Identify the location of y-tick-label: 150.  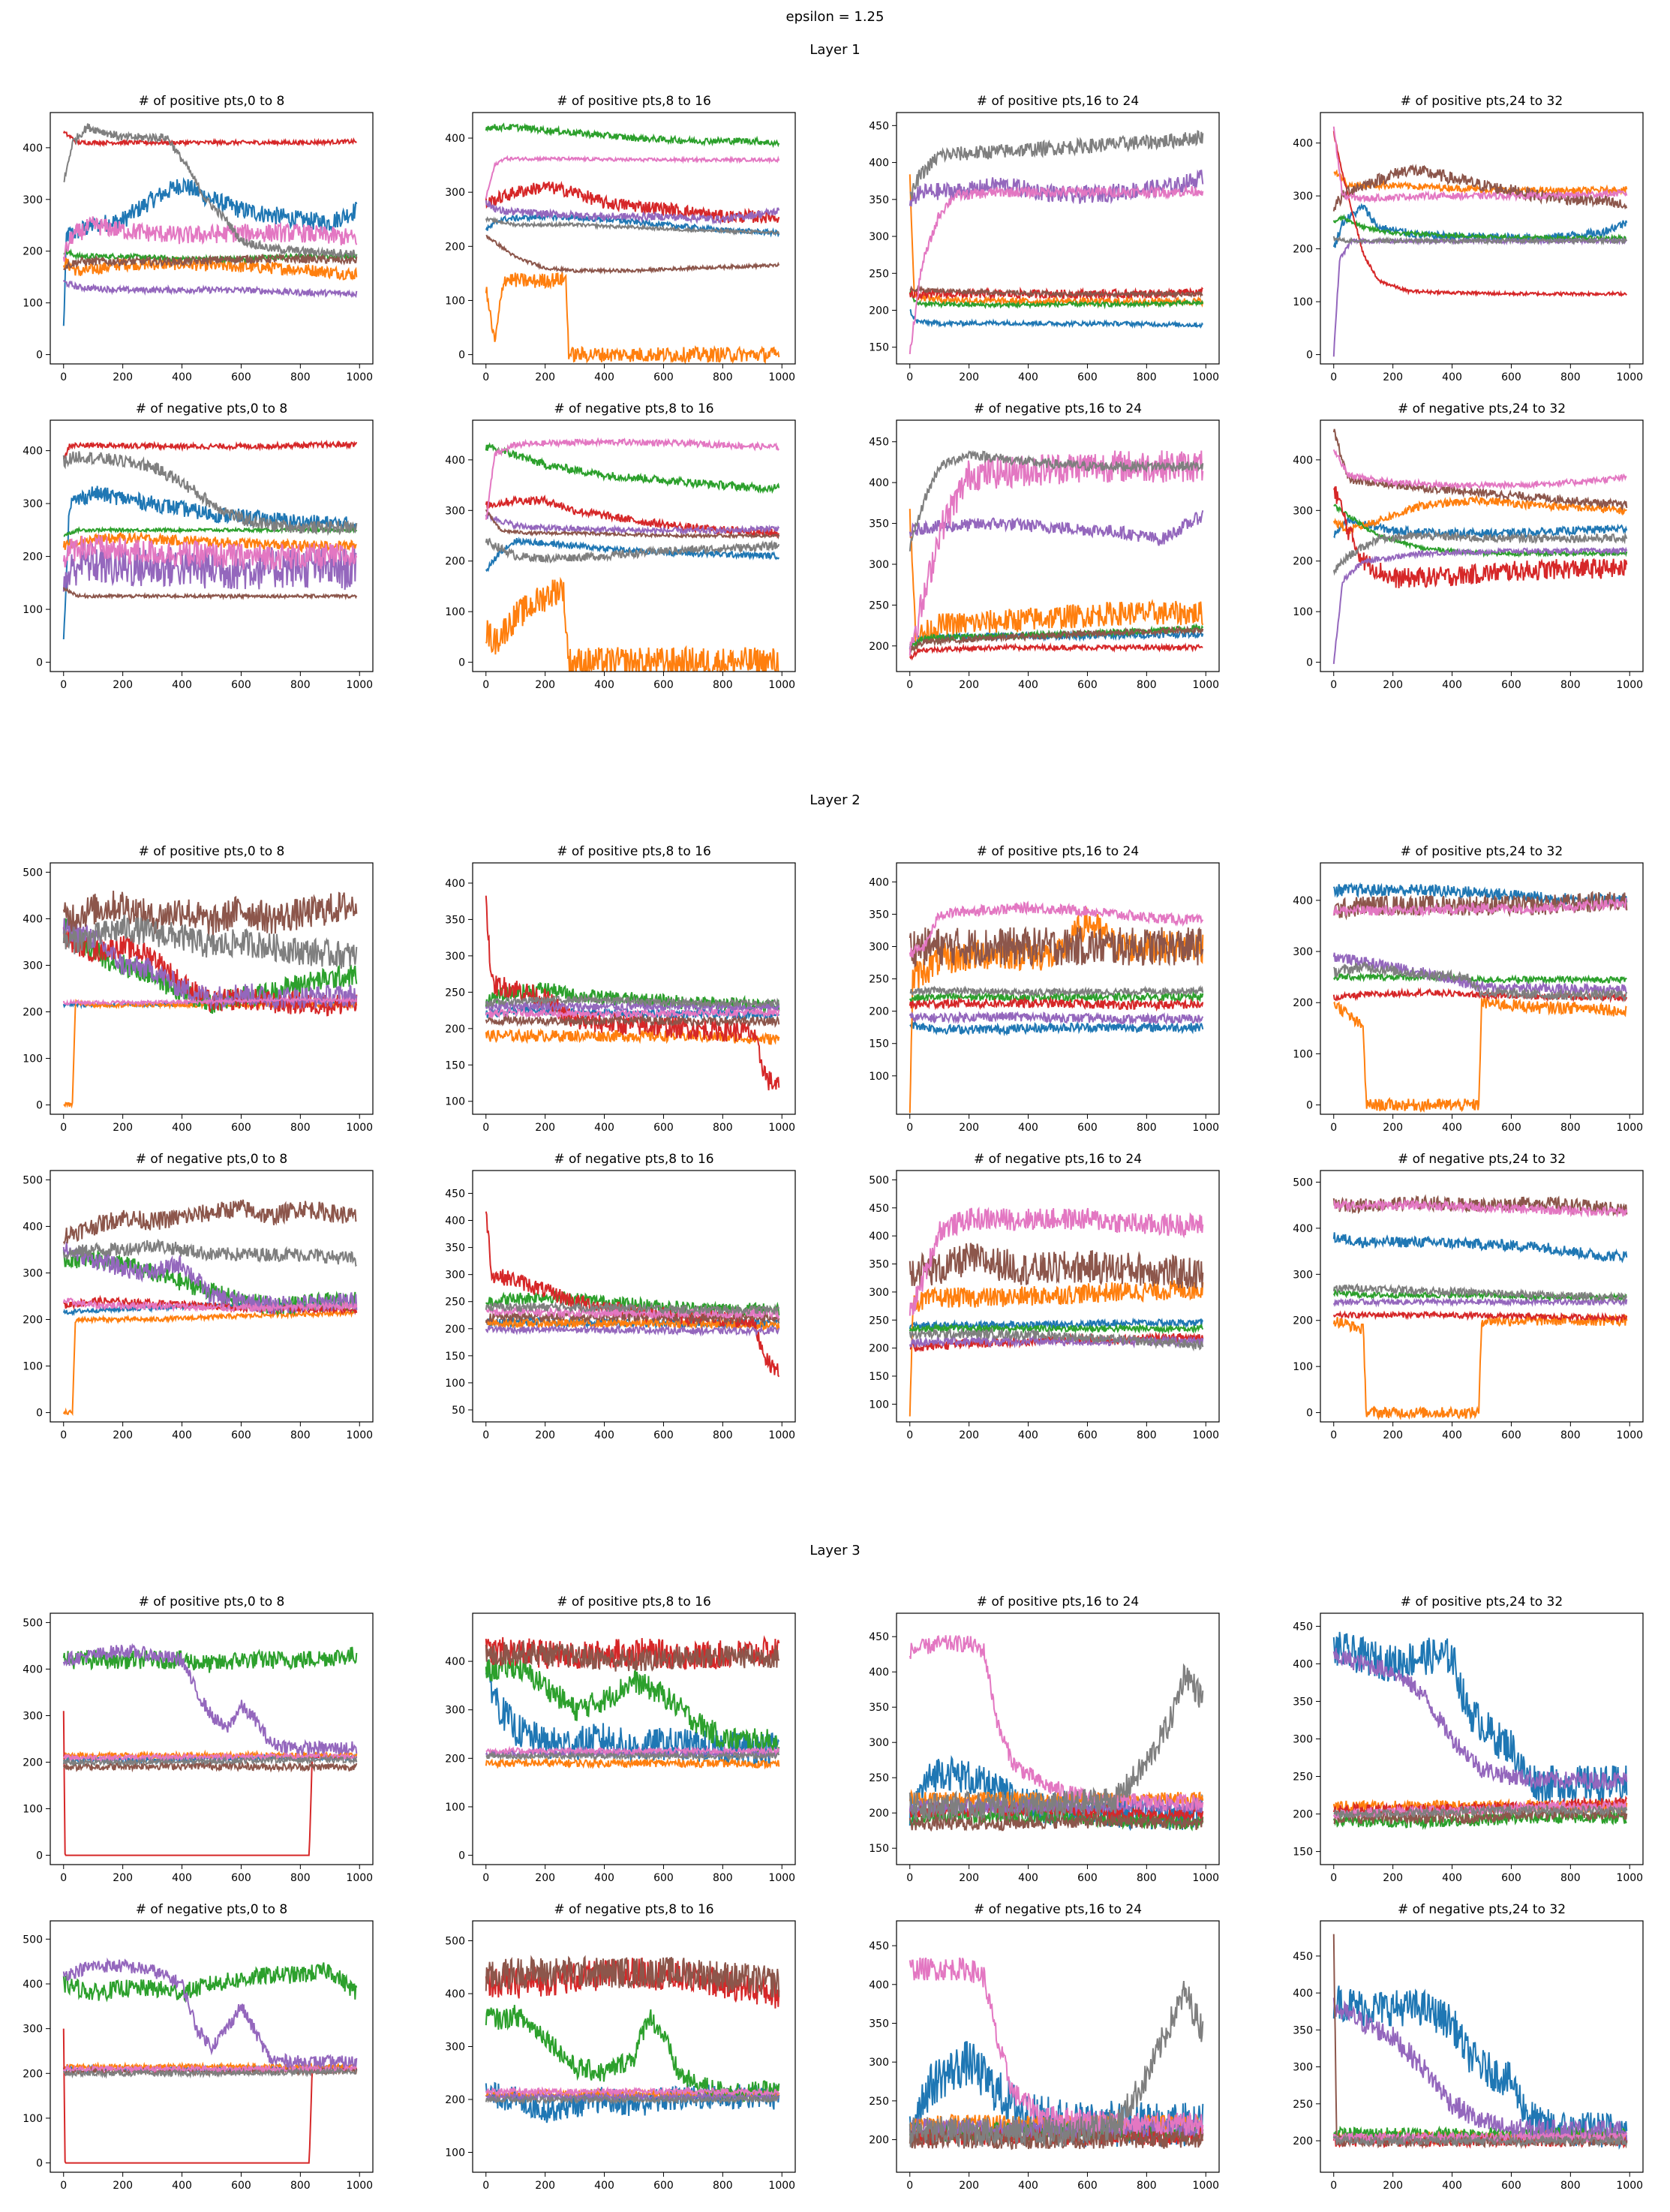
(455, 1065).